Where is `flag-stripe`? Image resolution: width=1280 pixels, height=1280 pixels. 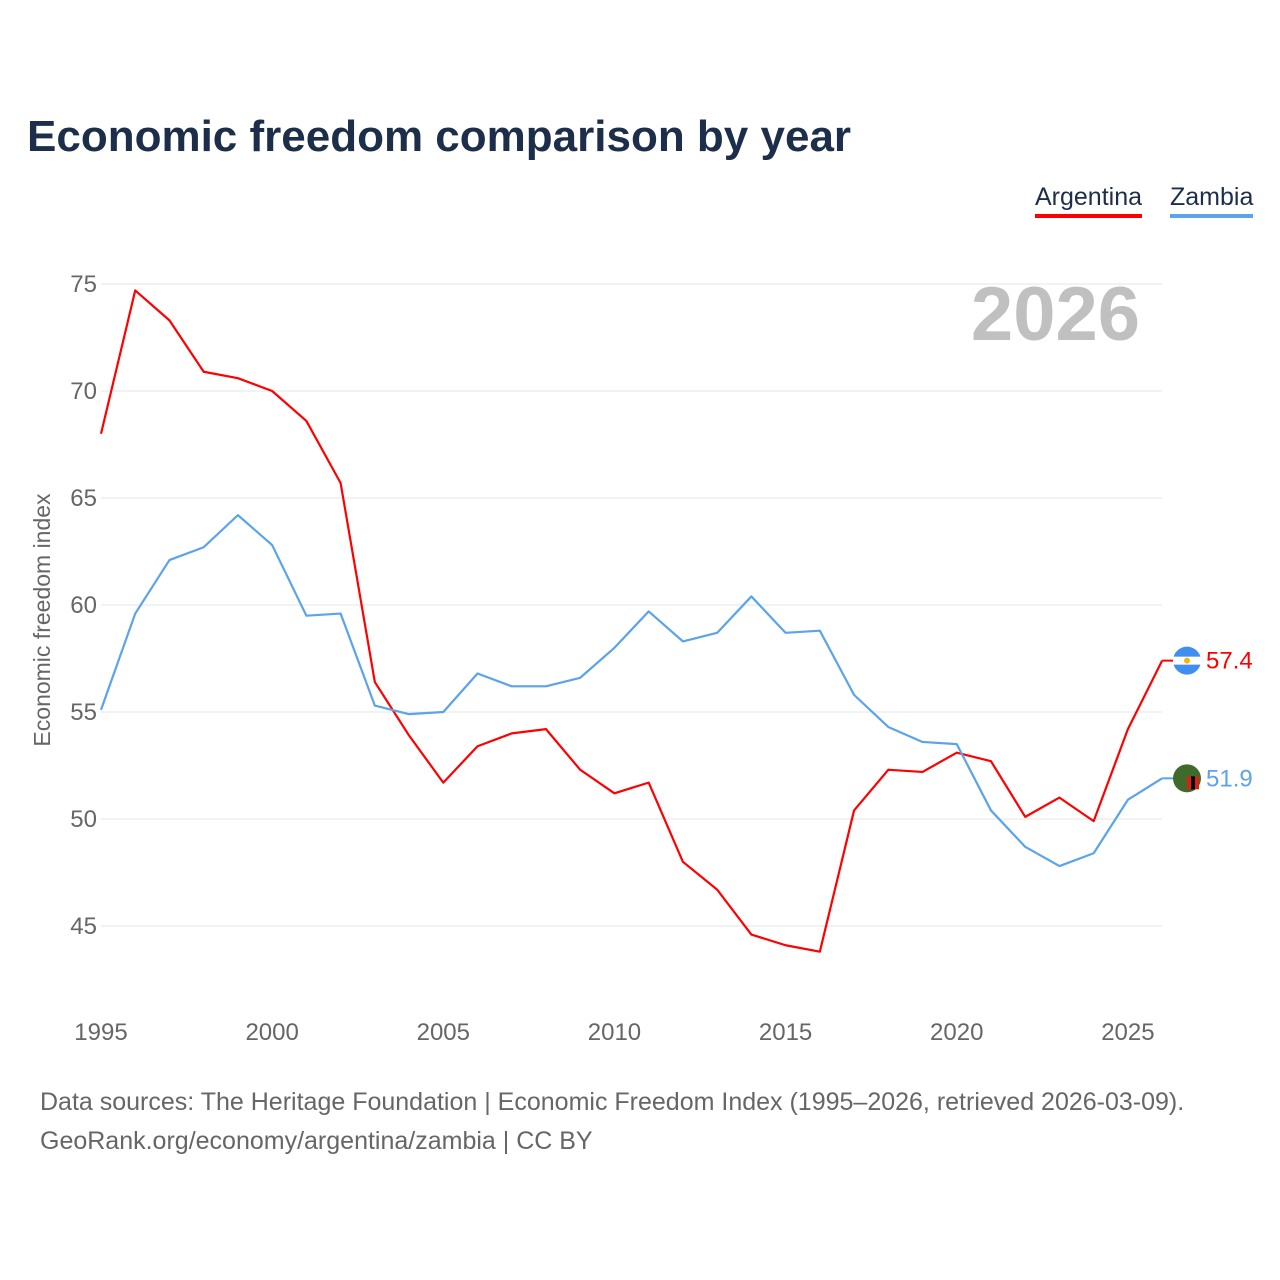 flag-stripe is located at coordinates (1193, 783).